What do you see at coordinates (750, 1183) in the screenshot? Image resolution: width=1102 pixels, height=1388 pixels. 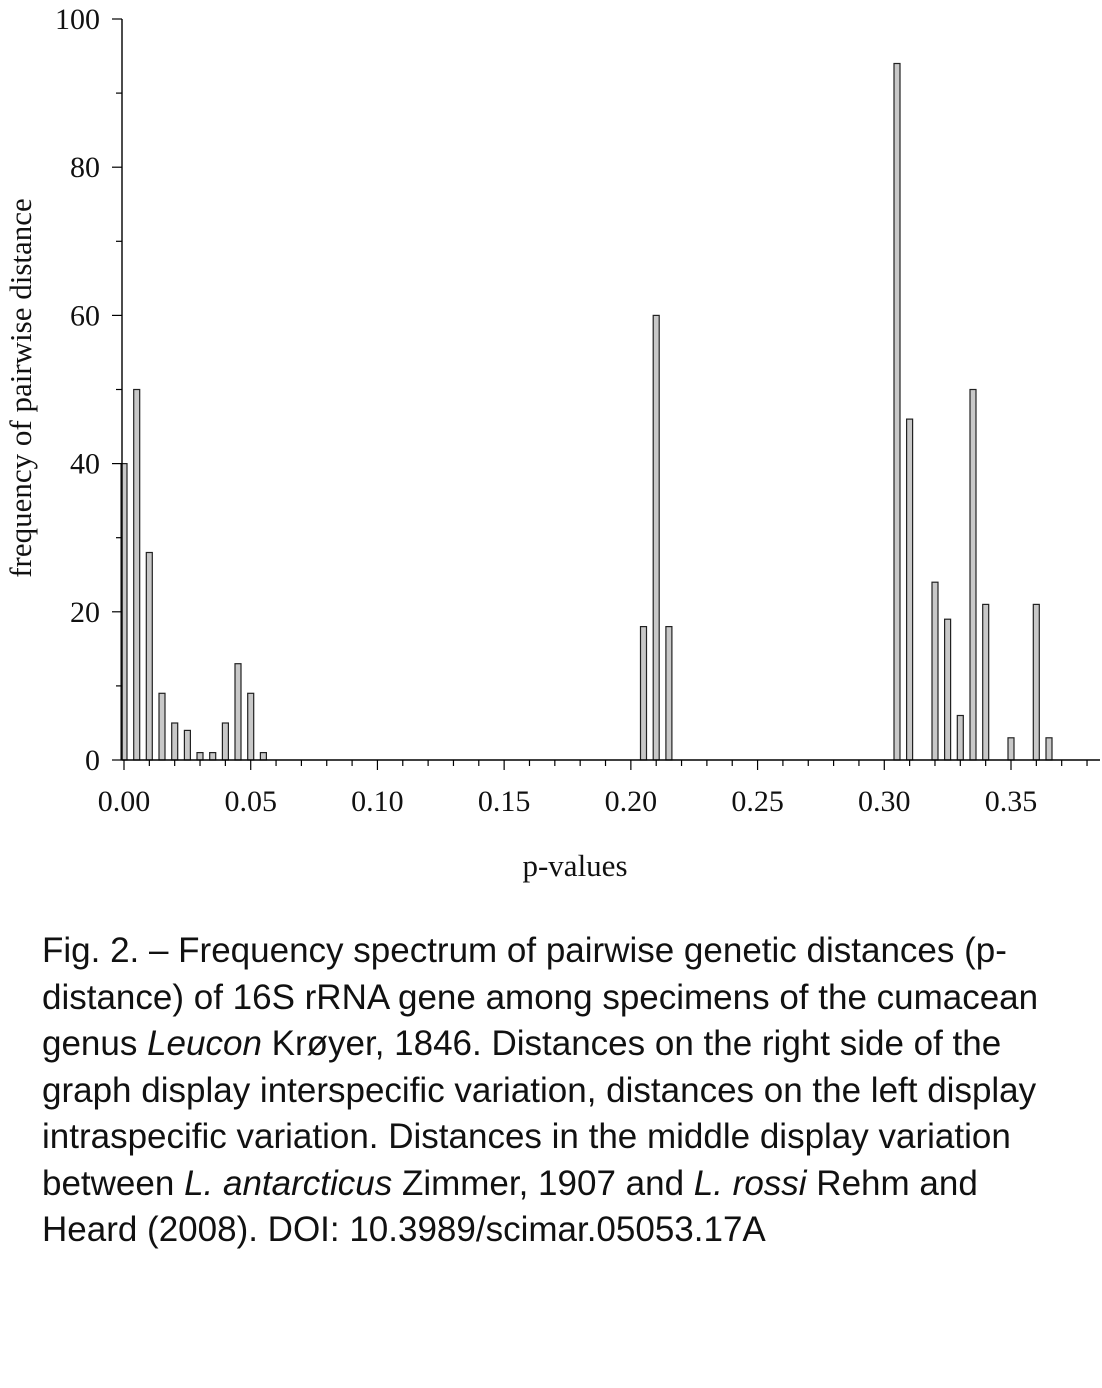 I see `caption-species-2: L. rossi` at bounding box center [750, 1183].